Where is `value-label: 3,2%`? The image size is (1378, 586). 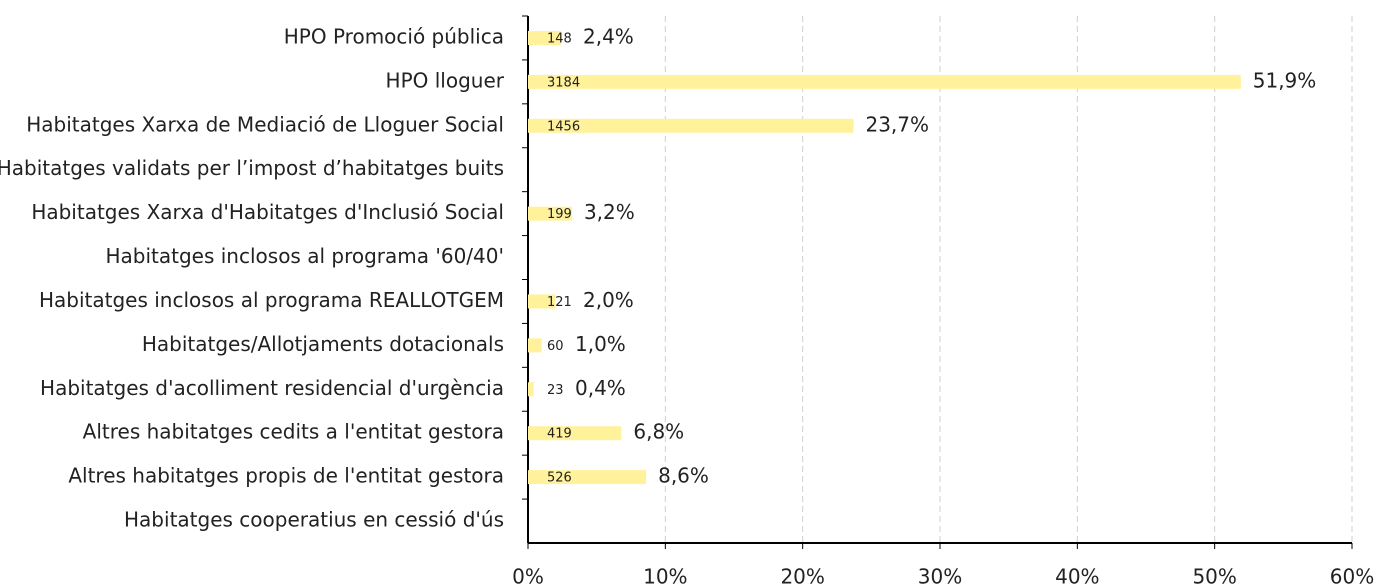
value-label: 3,2% is located at coordinates (609, 212).